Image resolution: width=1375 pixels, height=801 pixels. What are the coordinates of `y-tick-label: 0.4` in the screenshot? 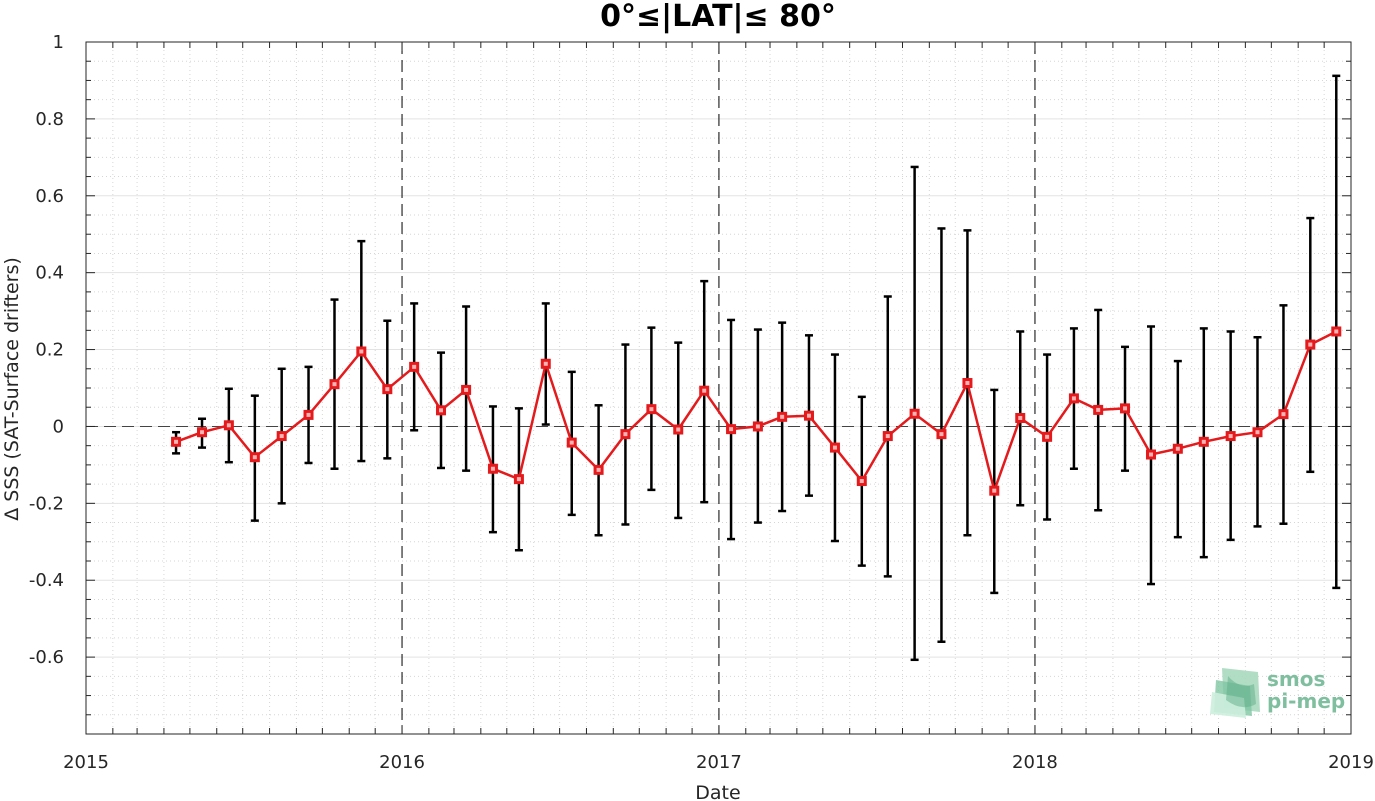 It's located at (49, 273).